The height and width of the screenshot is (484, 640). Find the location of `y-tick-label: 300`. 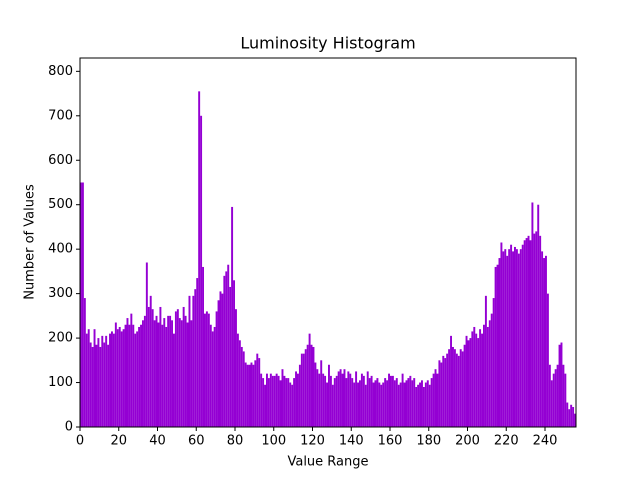

y-tick-label: 300 is located at coordinates (60, 293).